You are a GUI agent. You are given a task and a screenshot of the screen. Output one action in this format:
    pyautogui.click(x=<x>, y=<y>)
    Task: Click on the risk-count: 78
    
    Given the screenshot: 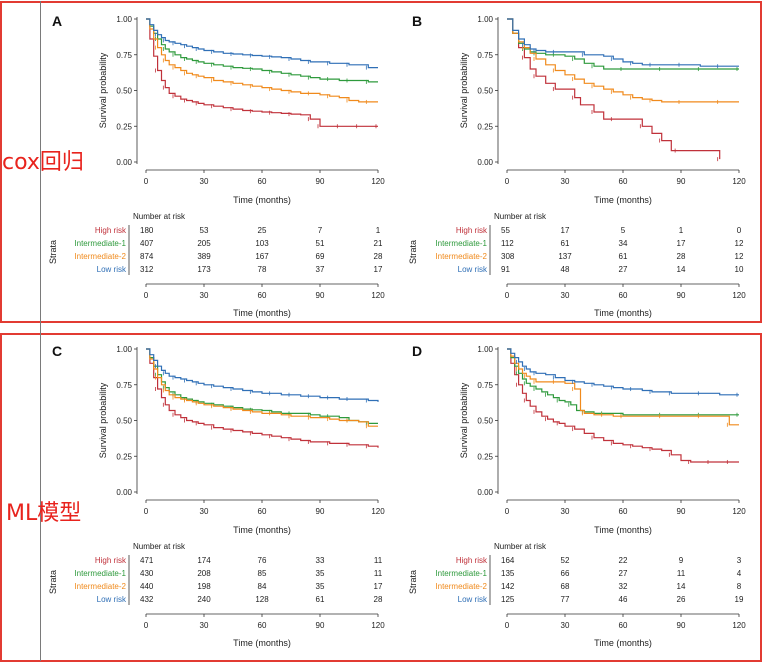 What is the action you would take?
    pyautogui.click(x=262, y=269)
    